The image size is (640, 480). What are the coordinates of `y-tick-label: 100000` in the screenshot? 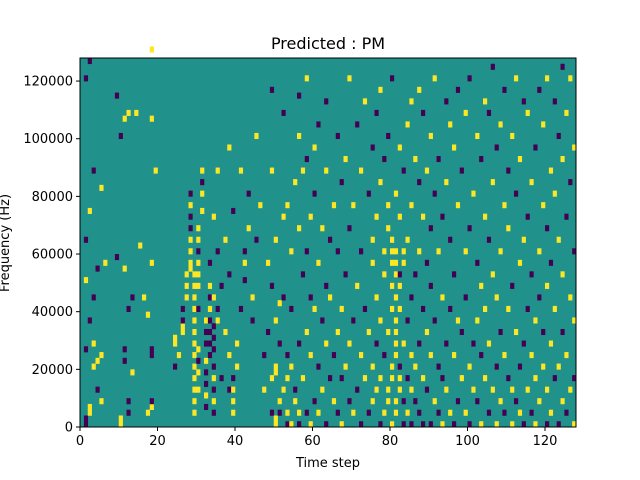 It's located at (48, 139).